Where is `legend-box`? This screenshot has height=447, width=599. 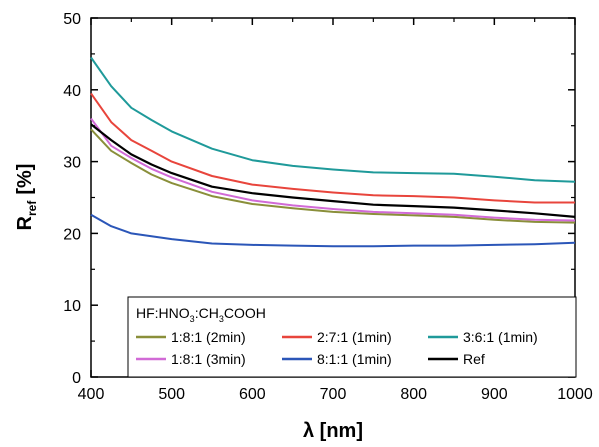 legend-box is located at coordinates (352, 337).